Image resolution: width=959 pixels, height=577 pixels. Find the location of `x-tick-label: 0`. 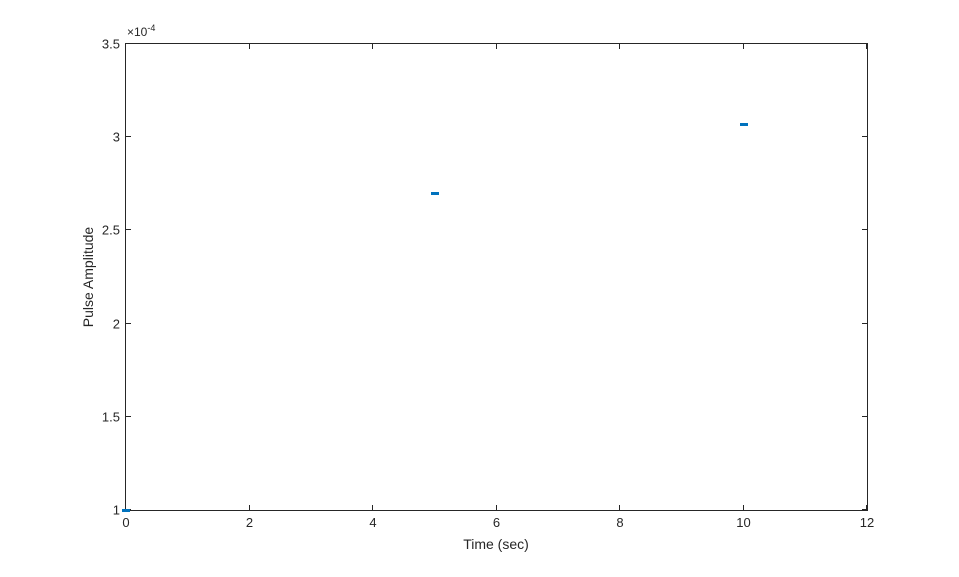

x-tick-label: 0 is located at coordinates (126, 522).